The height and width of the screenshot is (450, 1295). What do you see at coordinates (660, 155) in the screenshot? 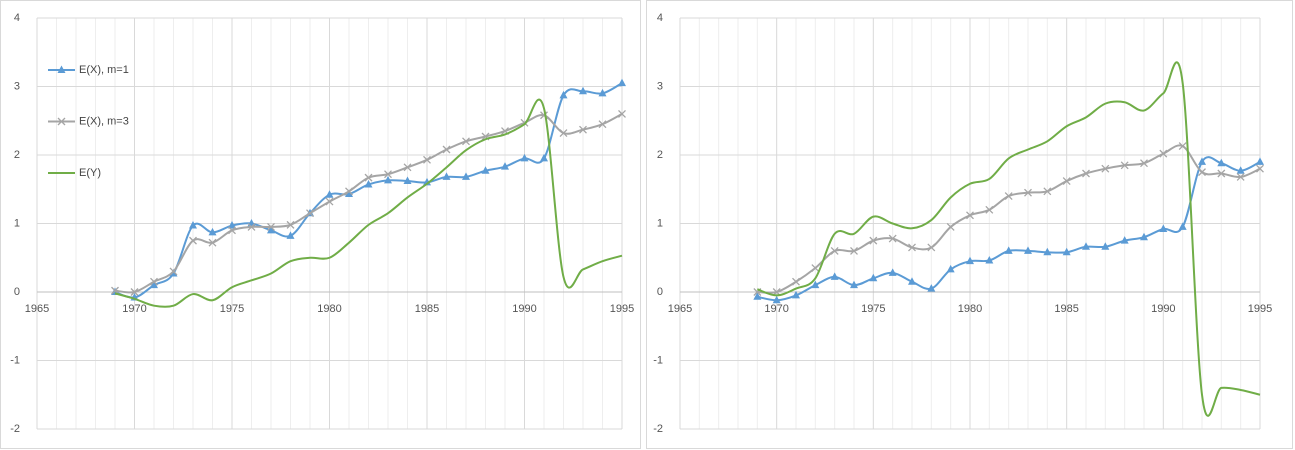
I see `y-tick-label: 2` at bounding box center [660, 155].